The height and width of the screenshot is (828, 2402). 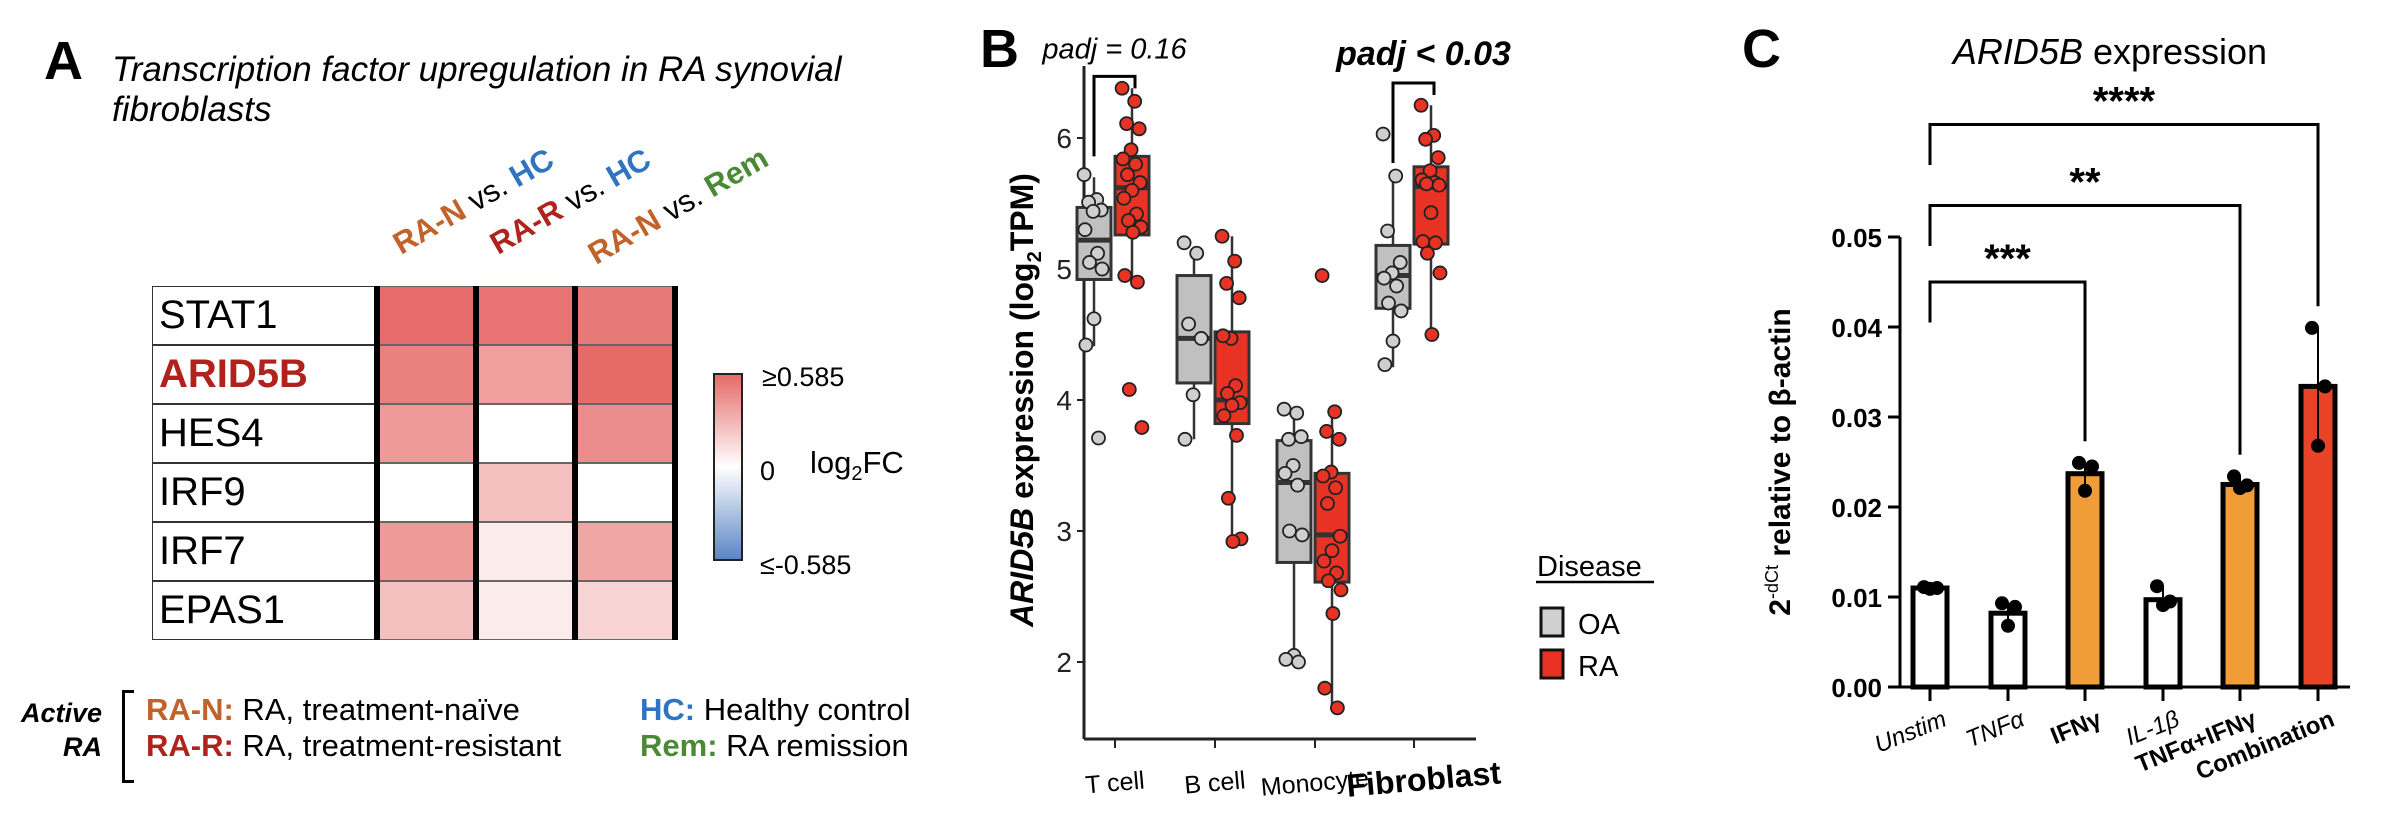 I want to click on colorbar-min-label: ≤-0.585, so click(x=806, y=565).